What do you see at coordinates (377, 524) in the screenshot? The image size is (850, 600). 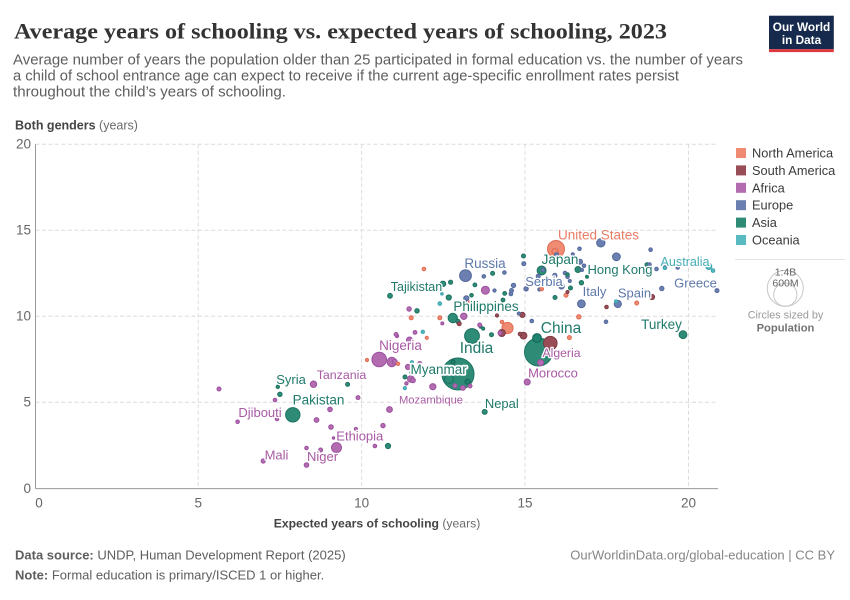 I see `svg-text:Expected years of schooling (y: Expected years of schooling (years)` at bounding box center [377, 524].